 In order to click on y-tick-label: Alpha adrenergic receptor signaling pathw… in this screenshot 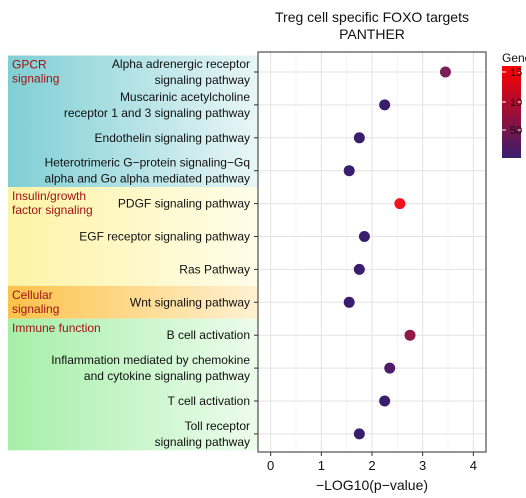, I will do `click(181, 72)`.